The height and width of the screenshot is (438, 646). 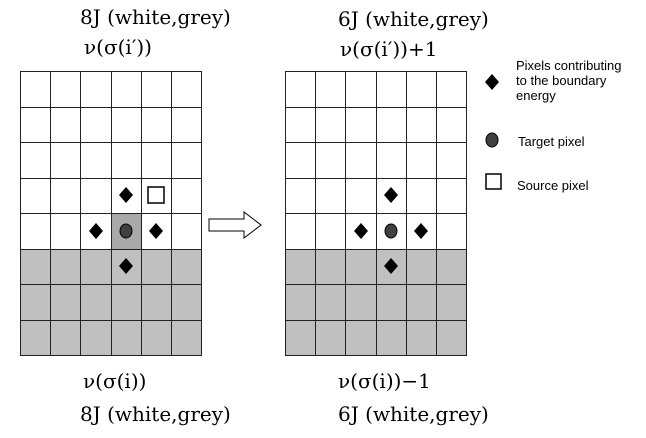 What do you see at coordinates (155, 17) in the screenshot?
I see `left-top-energy-label: 8J (white,grey)` at bounding box center [155, 17].